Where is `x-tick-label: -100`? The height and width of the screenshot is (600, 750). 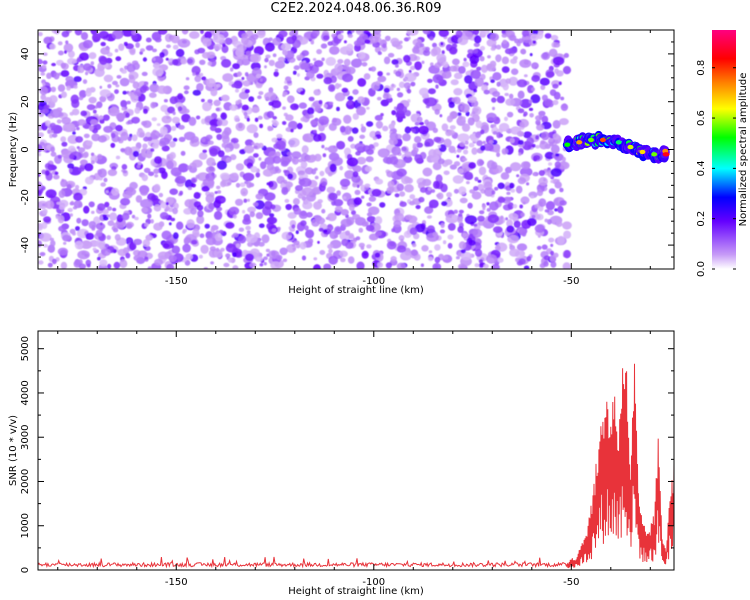 x-tick-label: -100 is located at coordinates (373, 281).